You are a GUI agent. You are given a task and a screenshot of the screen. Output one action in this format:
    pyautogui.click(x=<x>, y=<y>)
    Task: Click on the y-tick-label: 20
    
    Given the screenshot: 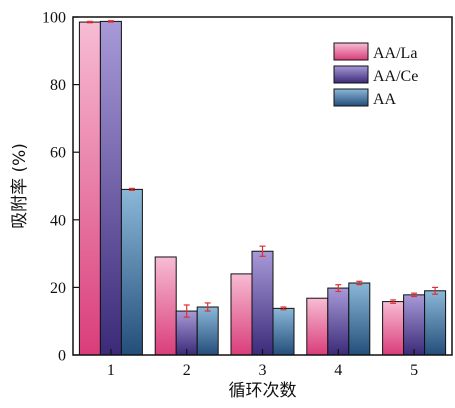 What is the action you would take?
    pyautogui.click(x=58, y=288)
    